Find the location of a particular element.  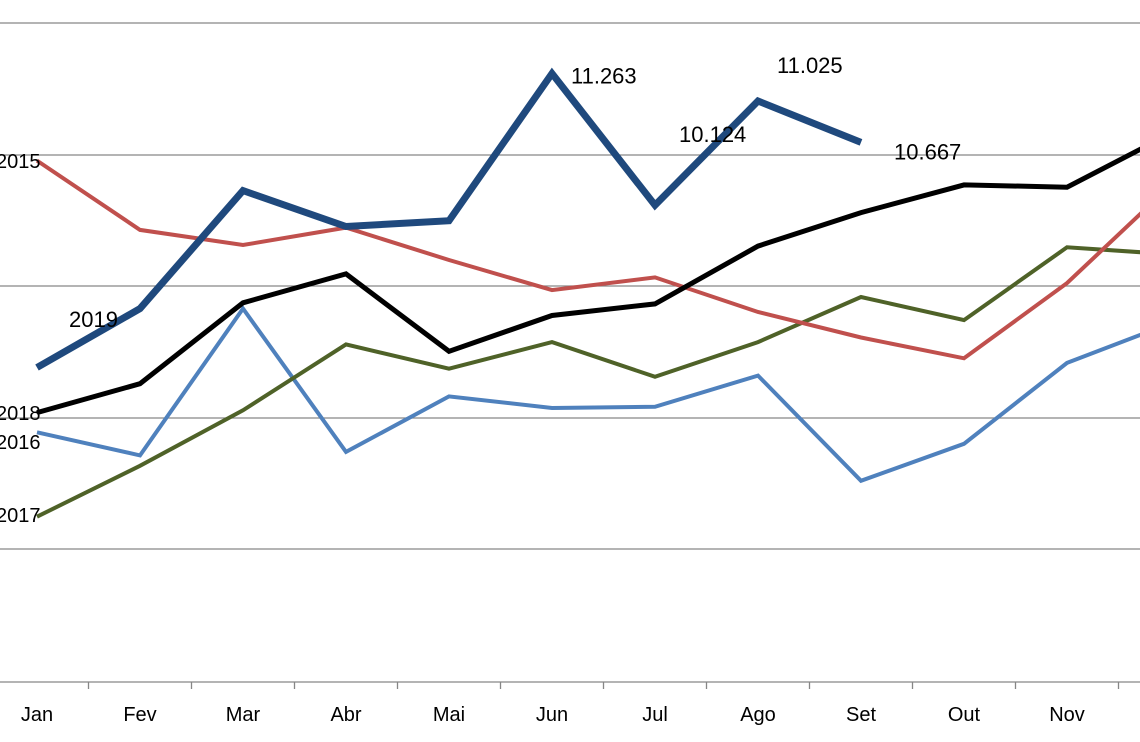

series-label-2016: 2016 is located at coordinates (20, 443).